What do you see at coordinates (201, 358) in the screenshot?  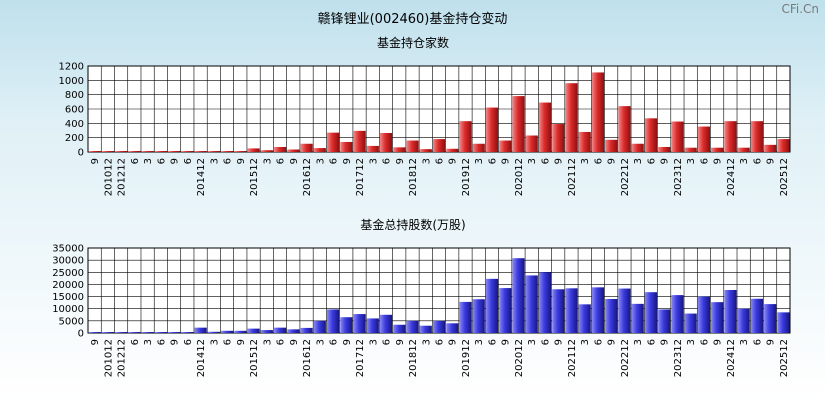 I see `x-tick-label: 201412` at bounding box center [201, 358].